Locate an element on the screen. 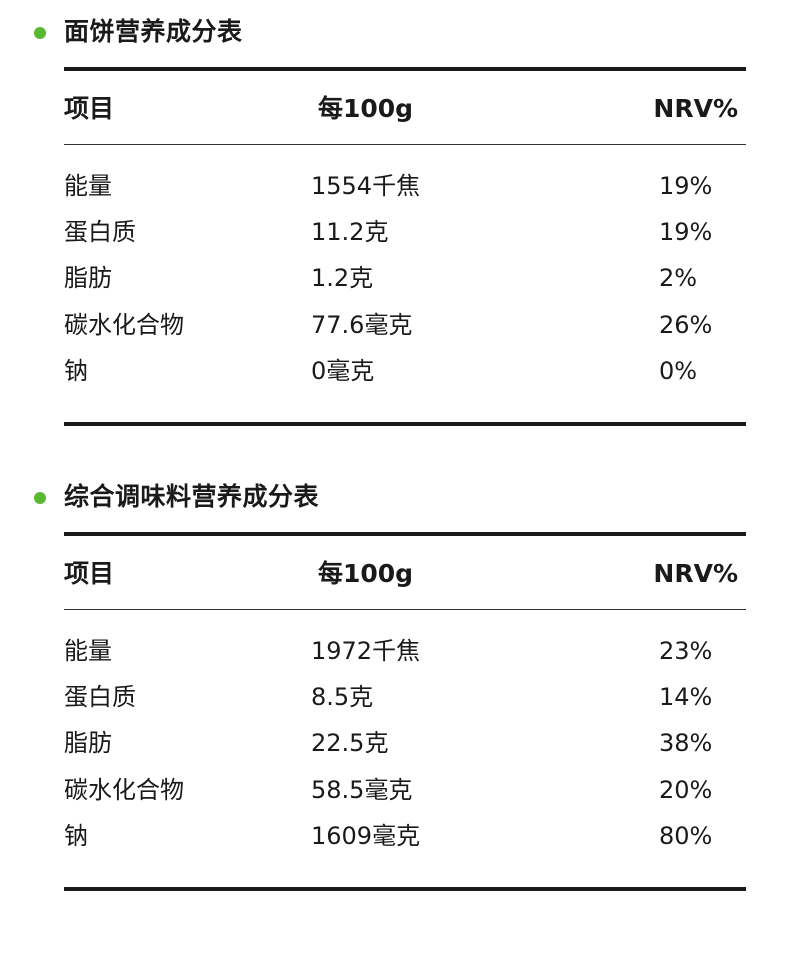 Image resolution: width=790 pixels, height=977 pixels. section-title: 面饼营养成分表 is located at coordinates (153, 31).